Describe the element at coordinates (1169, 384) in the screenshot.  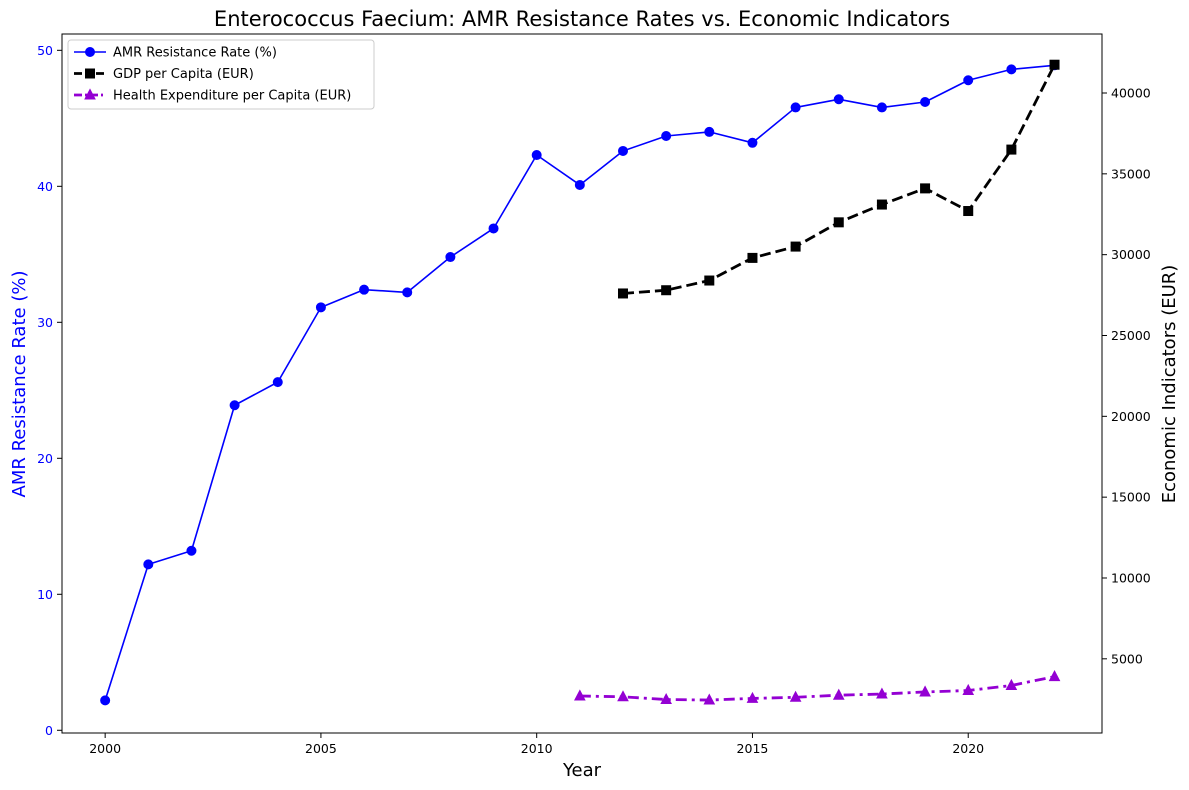
I see `y-axis-right-title: Economic Indicators (EUR)` at that location.